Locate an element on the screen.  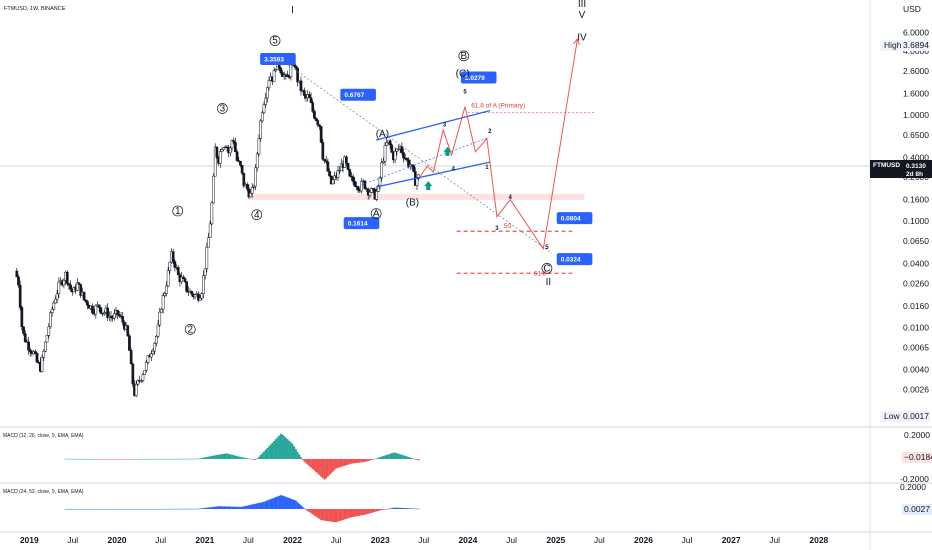
time-tick-label: 2019 is located at coordinates (29, 540).